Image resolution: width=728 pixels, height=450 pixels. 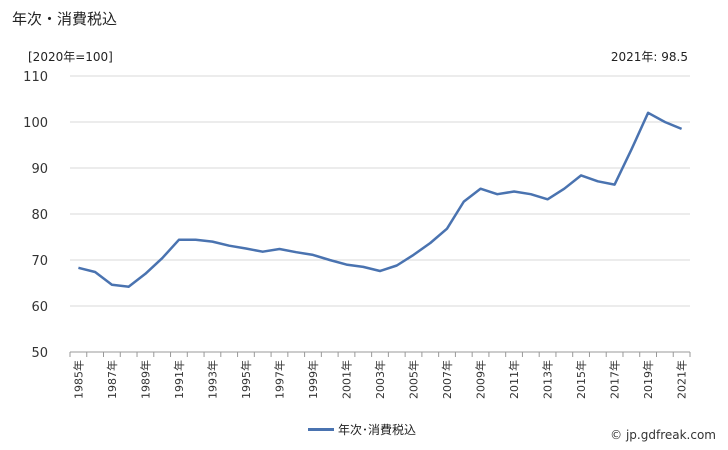 What do you see at coordinates (65, 19) in the screenshot?
I see `chart-title: 年次・消費税込` at bounding box center [65, 19].